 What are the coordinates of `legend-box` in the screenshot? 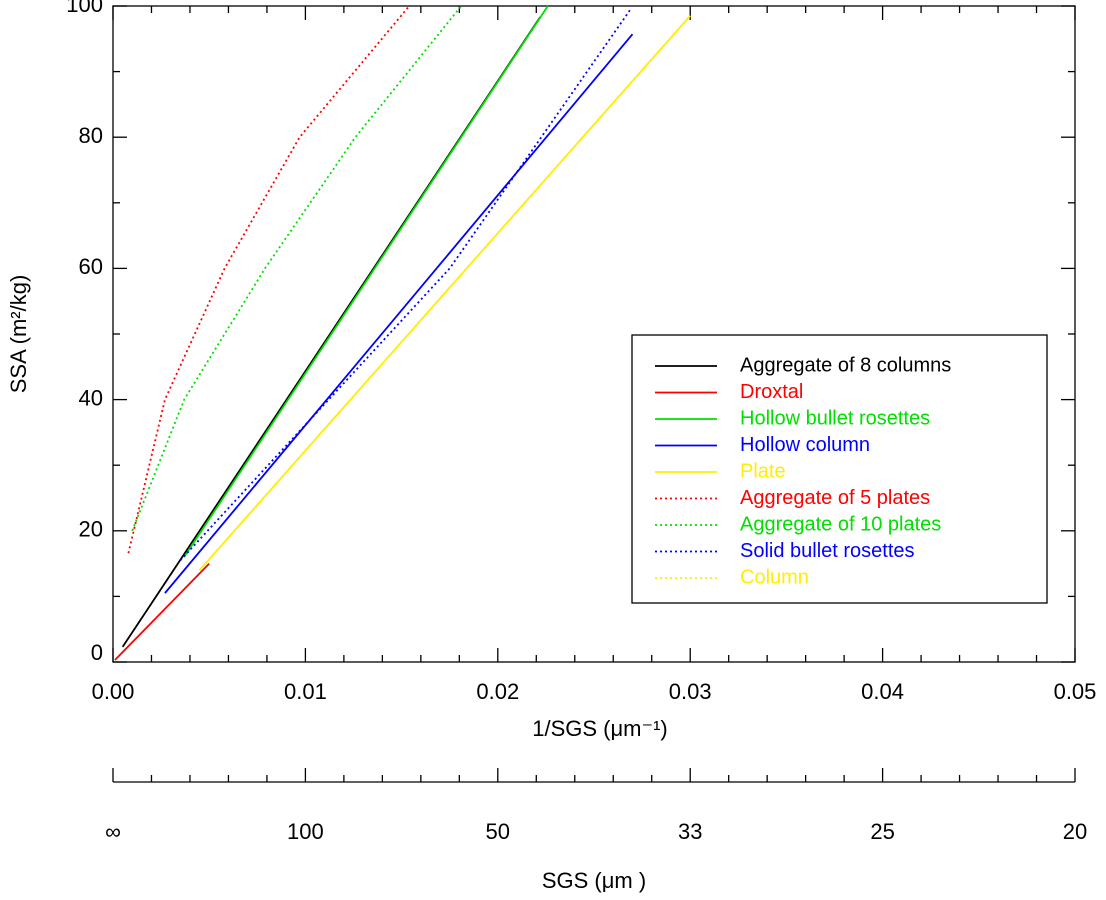 It's located at (839, 469).